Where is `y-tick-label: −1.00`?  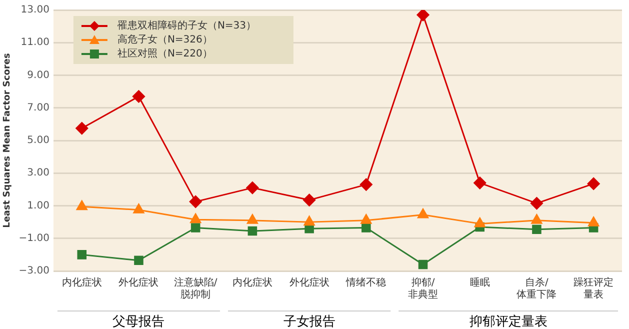 y-tick-label: −1.00 is located at coordinates (34, 238).